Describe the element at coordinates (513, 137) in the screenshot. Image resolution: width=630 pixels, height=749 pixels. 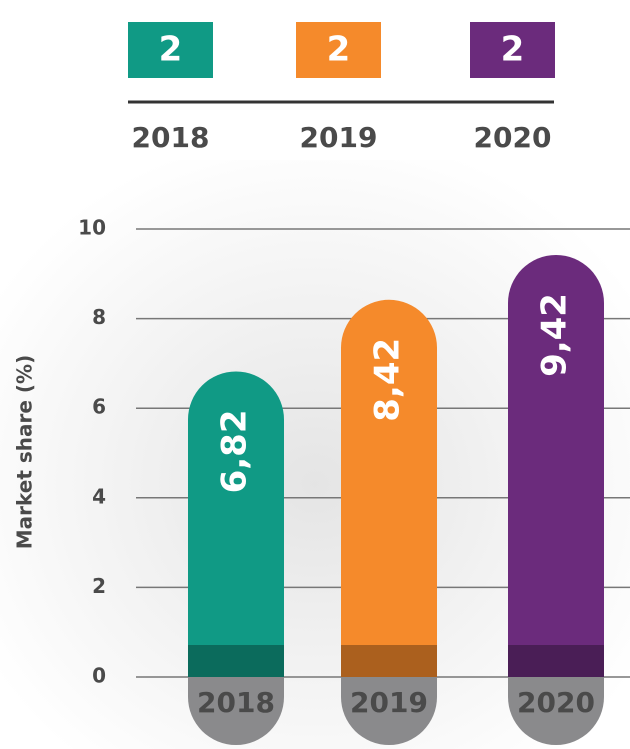
I see `year-label: 2020` at that location.